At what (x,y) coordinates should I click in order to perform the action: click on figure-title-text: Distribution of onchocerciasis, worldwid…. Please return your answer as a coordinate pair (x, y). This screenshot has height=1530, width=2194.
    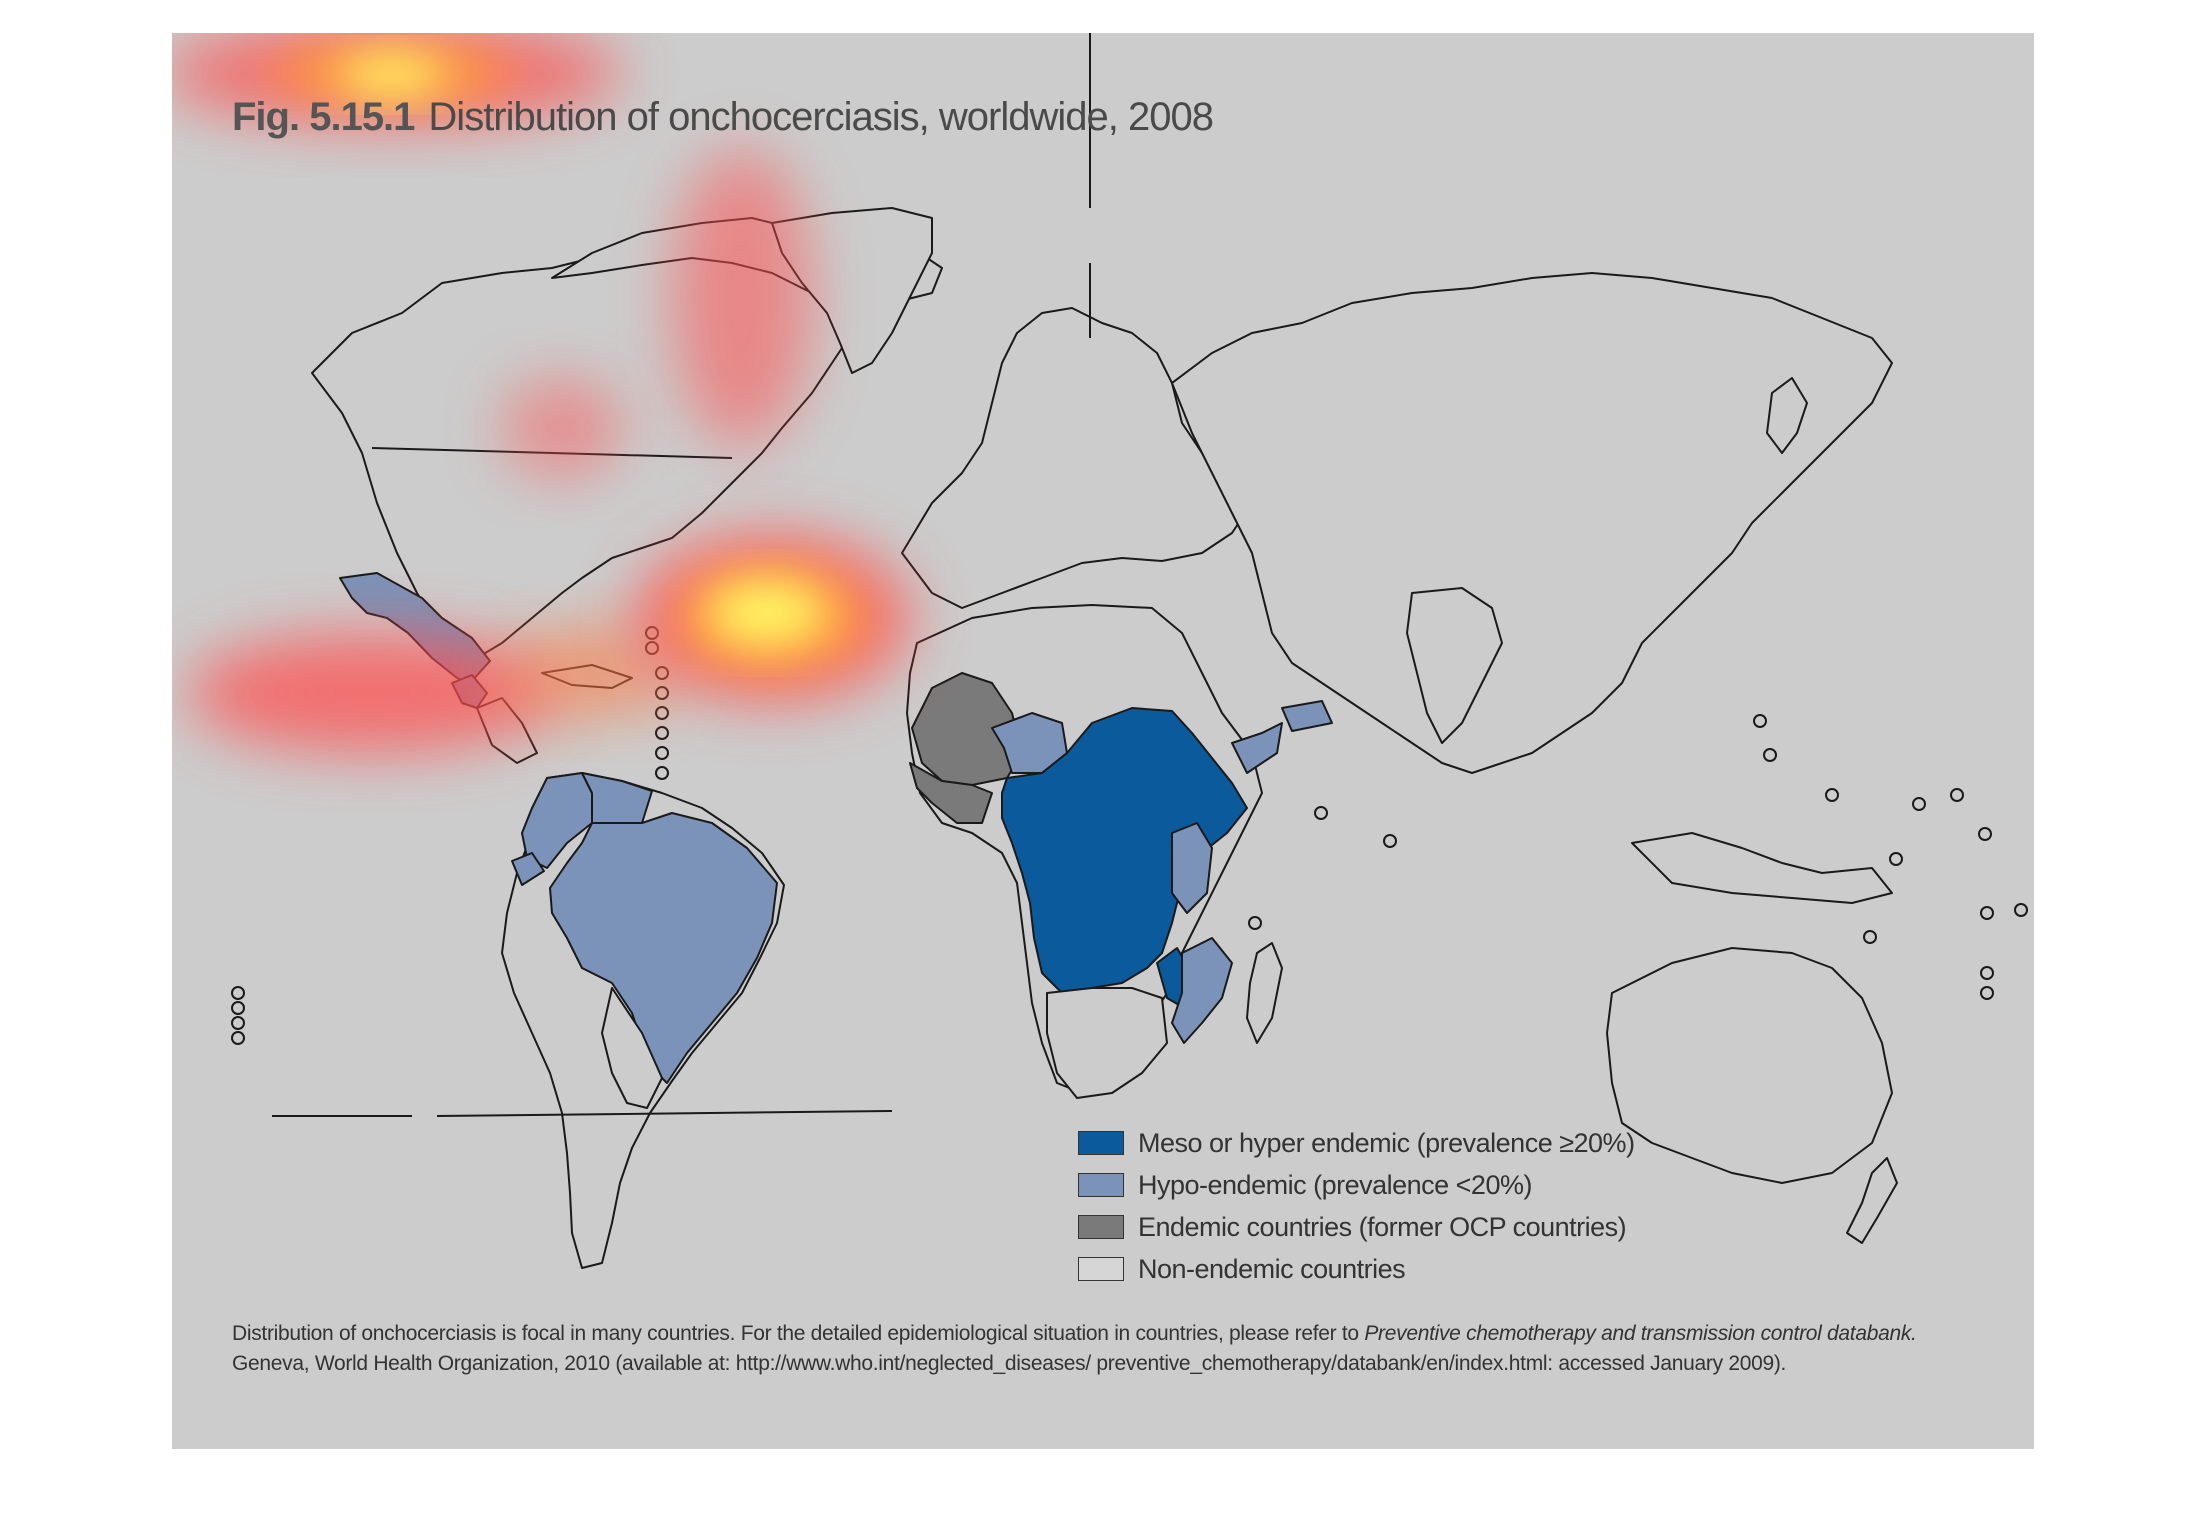
    Looking at the image, I should click on (821, 117).